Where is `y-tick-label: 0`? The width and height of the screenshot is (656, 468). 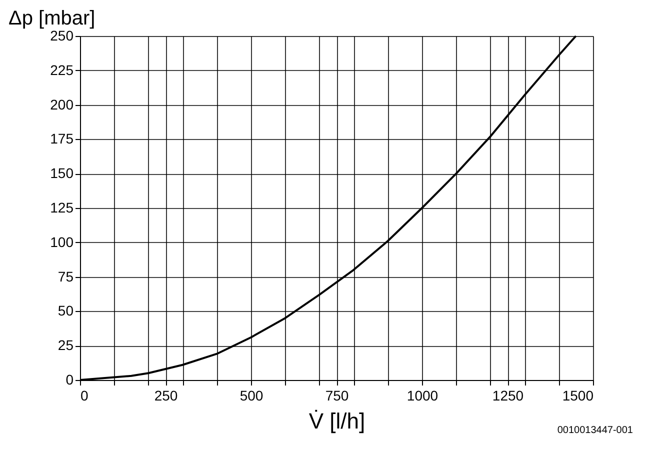
y-tick-label: 0 is located at coordinates (70, 380).